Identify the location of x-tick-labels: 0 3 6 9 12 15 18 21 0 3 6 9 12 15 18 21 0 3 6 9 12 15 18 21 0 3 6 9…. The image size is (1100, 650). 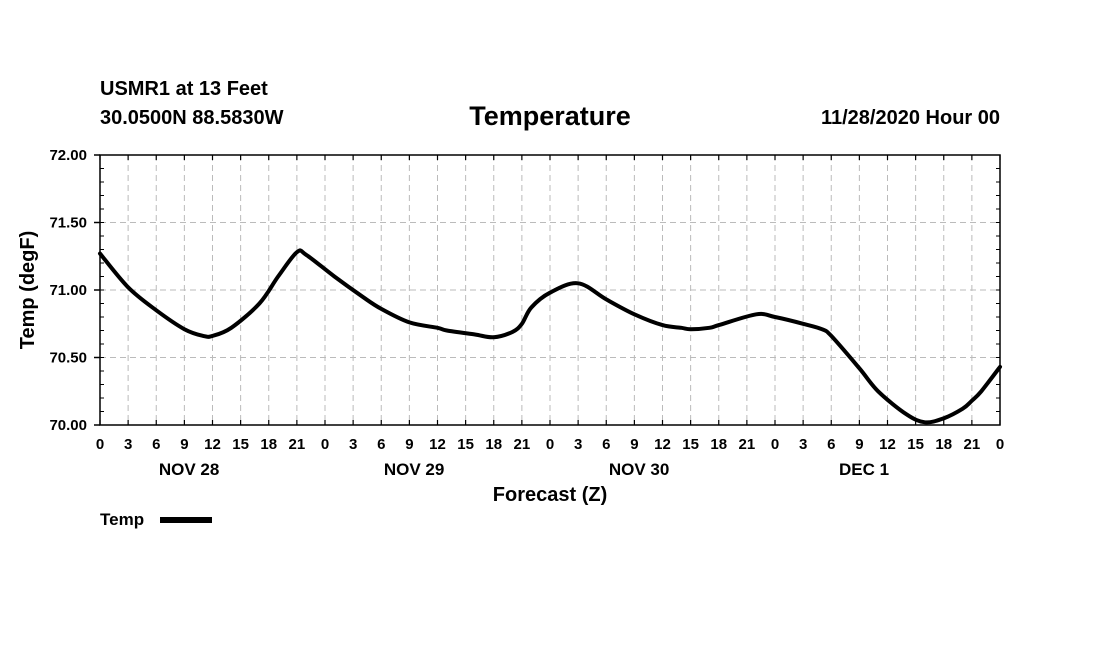
(550, 444).